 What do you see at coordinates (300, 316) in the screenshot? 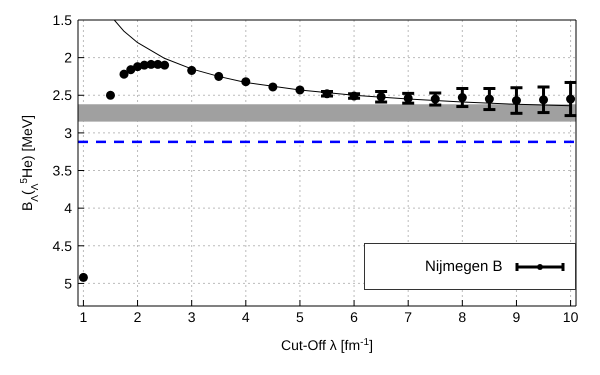
I see `x-tick-label: 5` at bounding box center [300, 316].